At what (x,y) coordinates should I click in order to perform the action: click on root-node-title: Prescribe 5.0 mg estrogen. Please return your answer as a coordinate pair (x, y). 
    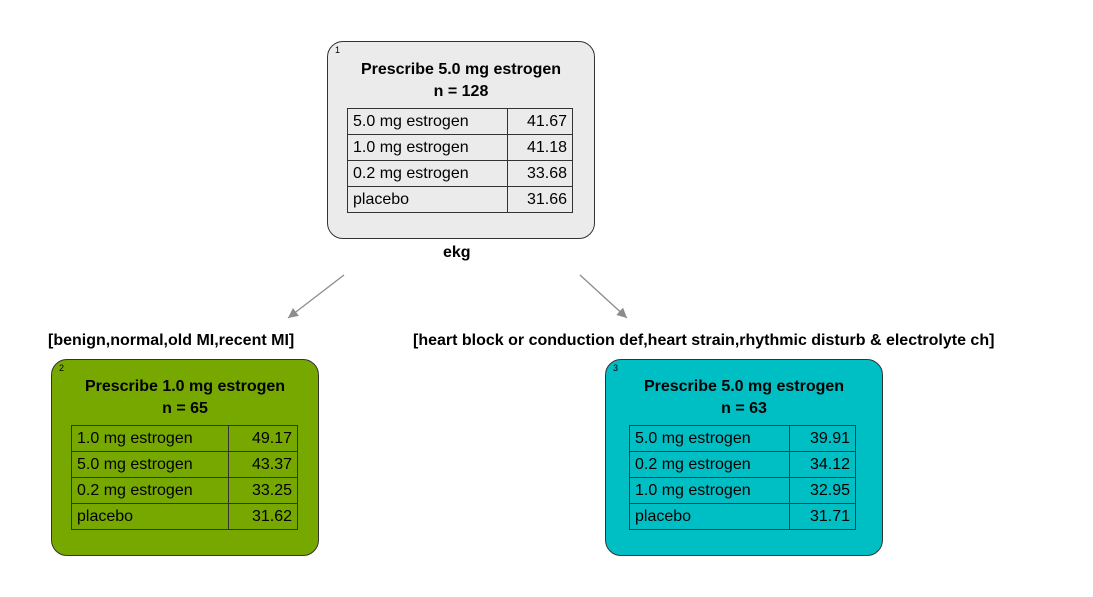
    Looking at the image, I should click on (461, 69).